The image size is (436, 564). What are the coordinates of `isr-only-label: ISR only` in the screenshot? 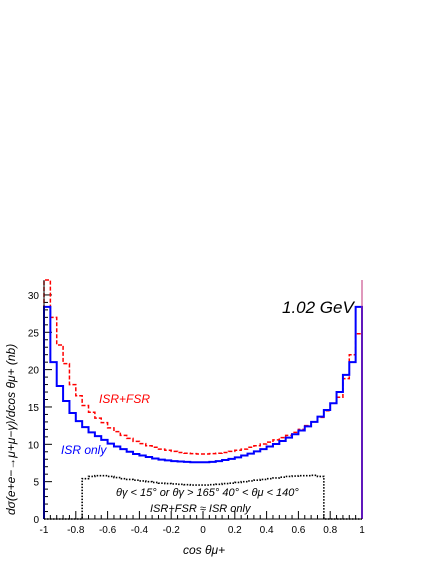 It's located at (84, 450).